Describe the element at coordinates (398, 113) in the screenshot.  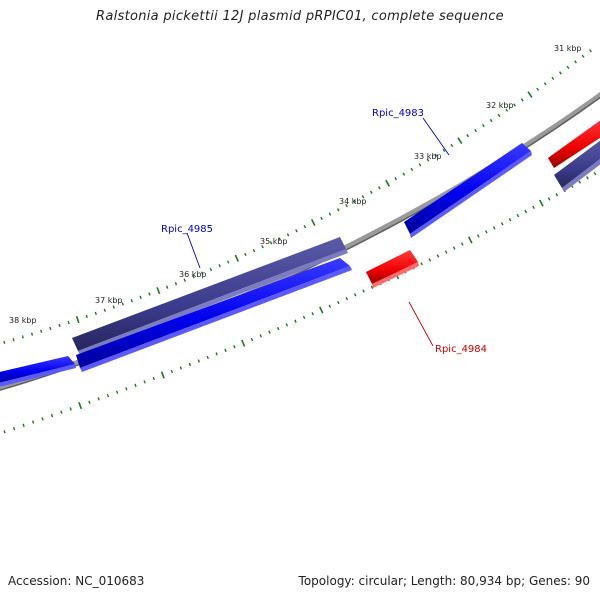
I see `gene-label-rpic-4983: Rpic_4983` at that location.